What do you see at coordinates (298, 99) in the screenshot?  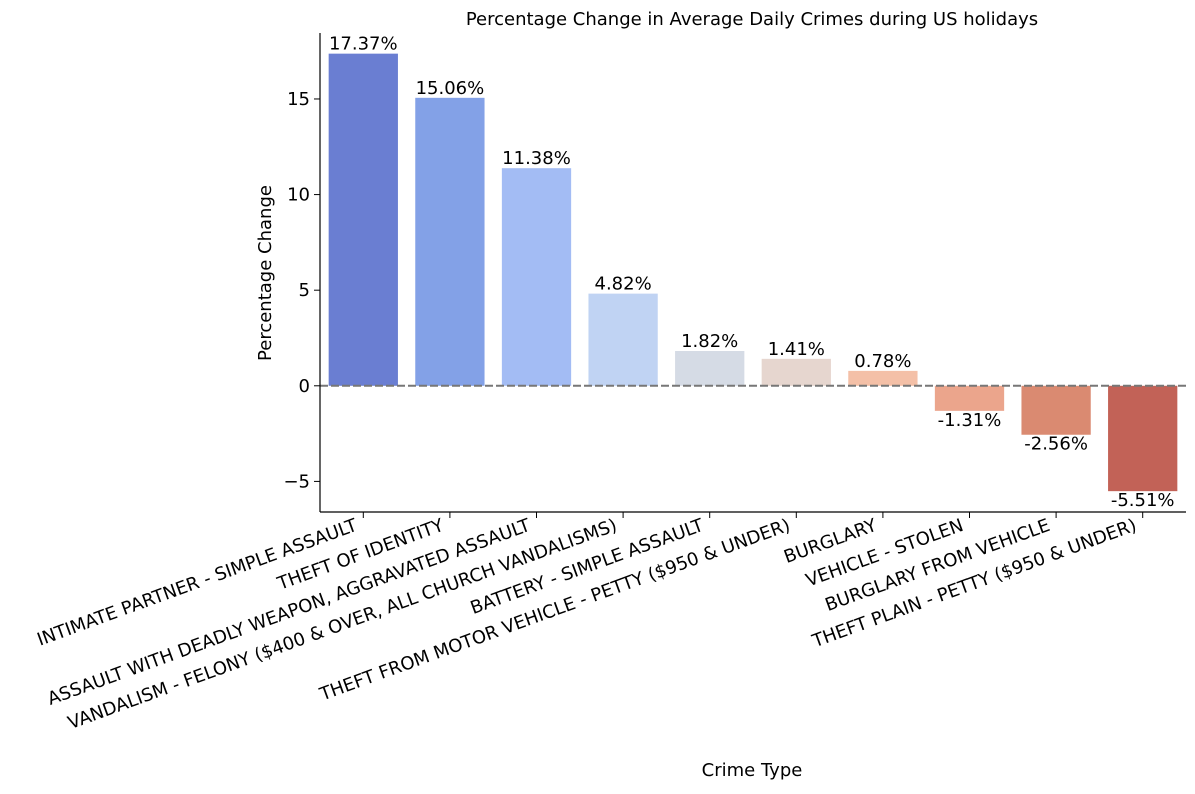 I see `y-tick-label-4: 15` at bounding box center [298, 99].